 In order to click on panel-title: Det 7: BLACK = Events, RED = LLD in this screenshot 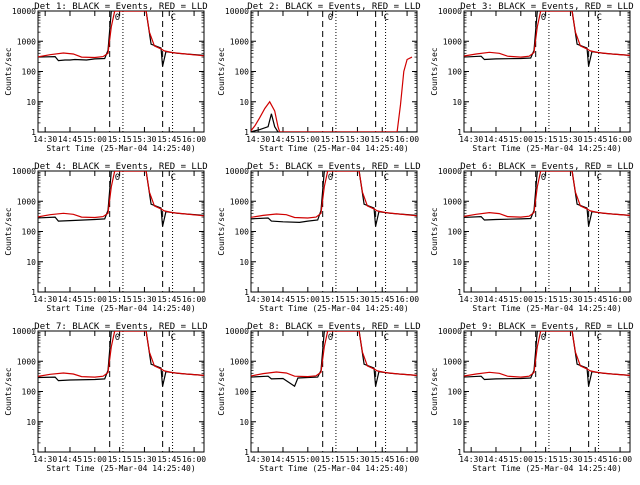, I will do `click(120, 327)`.